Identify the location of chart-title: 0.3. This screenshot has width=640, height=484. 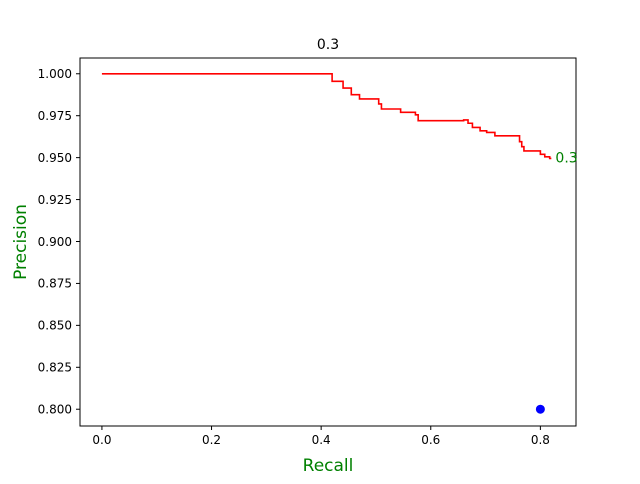
(328, 45).